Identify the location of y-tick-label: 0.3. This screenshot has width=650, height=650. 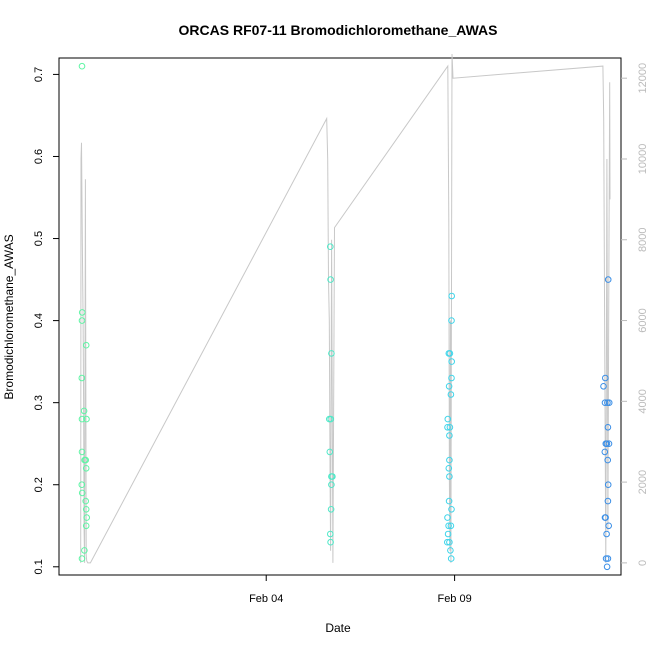
(39, 402).